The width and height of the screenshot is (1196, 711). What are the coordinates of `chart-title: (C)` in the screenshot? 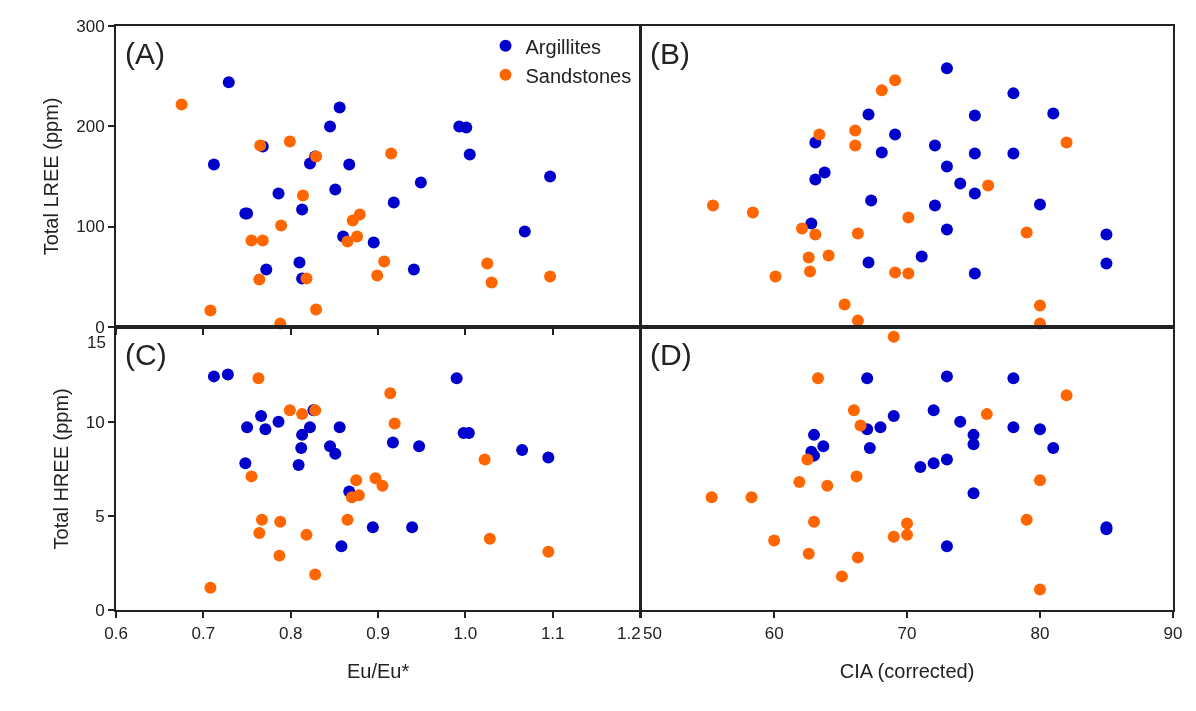 It's located at (146, 354).